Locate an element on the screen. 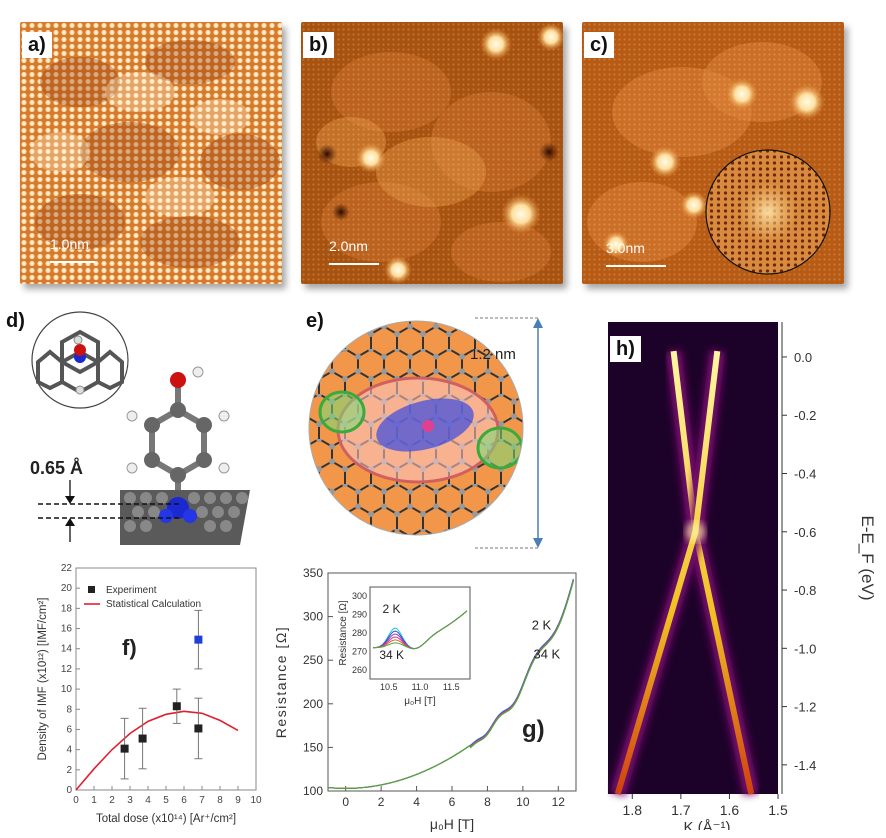 This screenshot has width=886, height=838. scale-label-b: 2.0nm is located at coordinates (348, 246).